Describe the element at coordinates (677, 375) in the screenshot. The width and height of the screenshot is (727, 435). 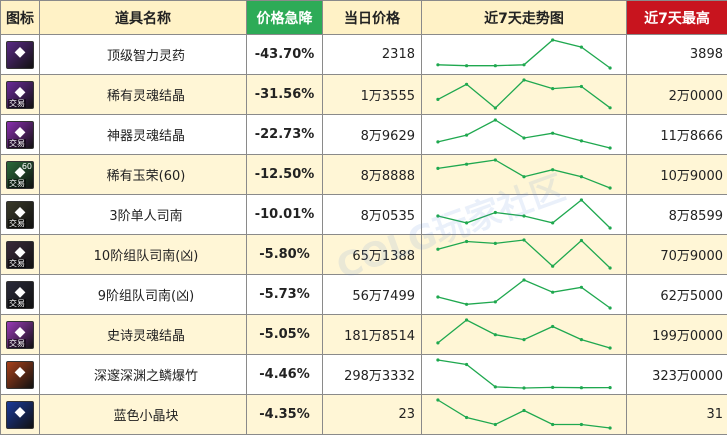
I see `max-price: 323万0000` at that location.